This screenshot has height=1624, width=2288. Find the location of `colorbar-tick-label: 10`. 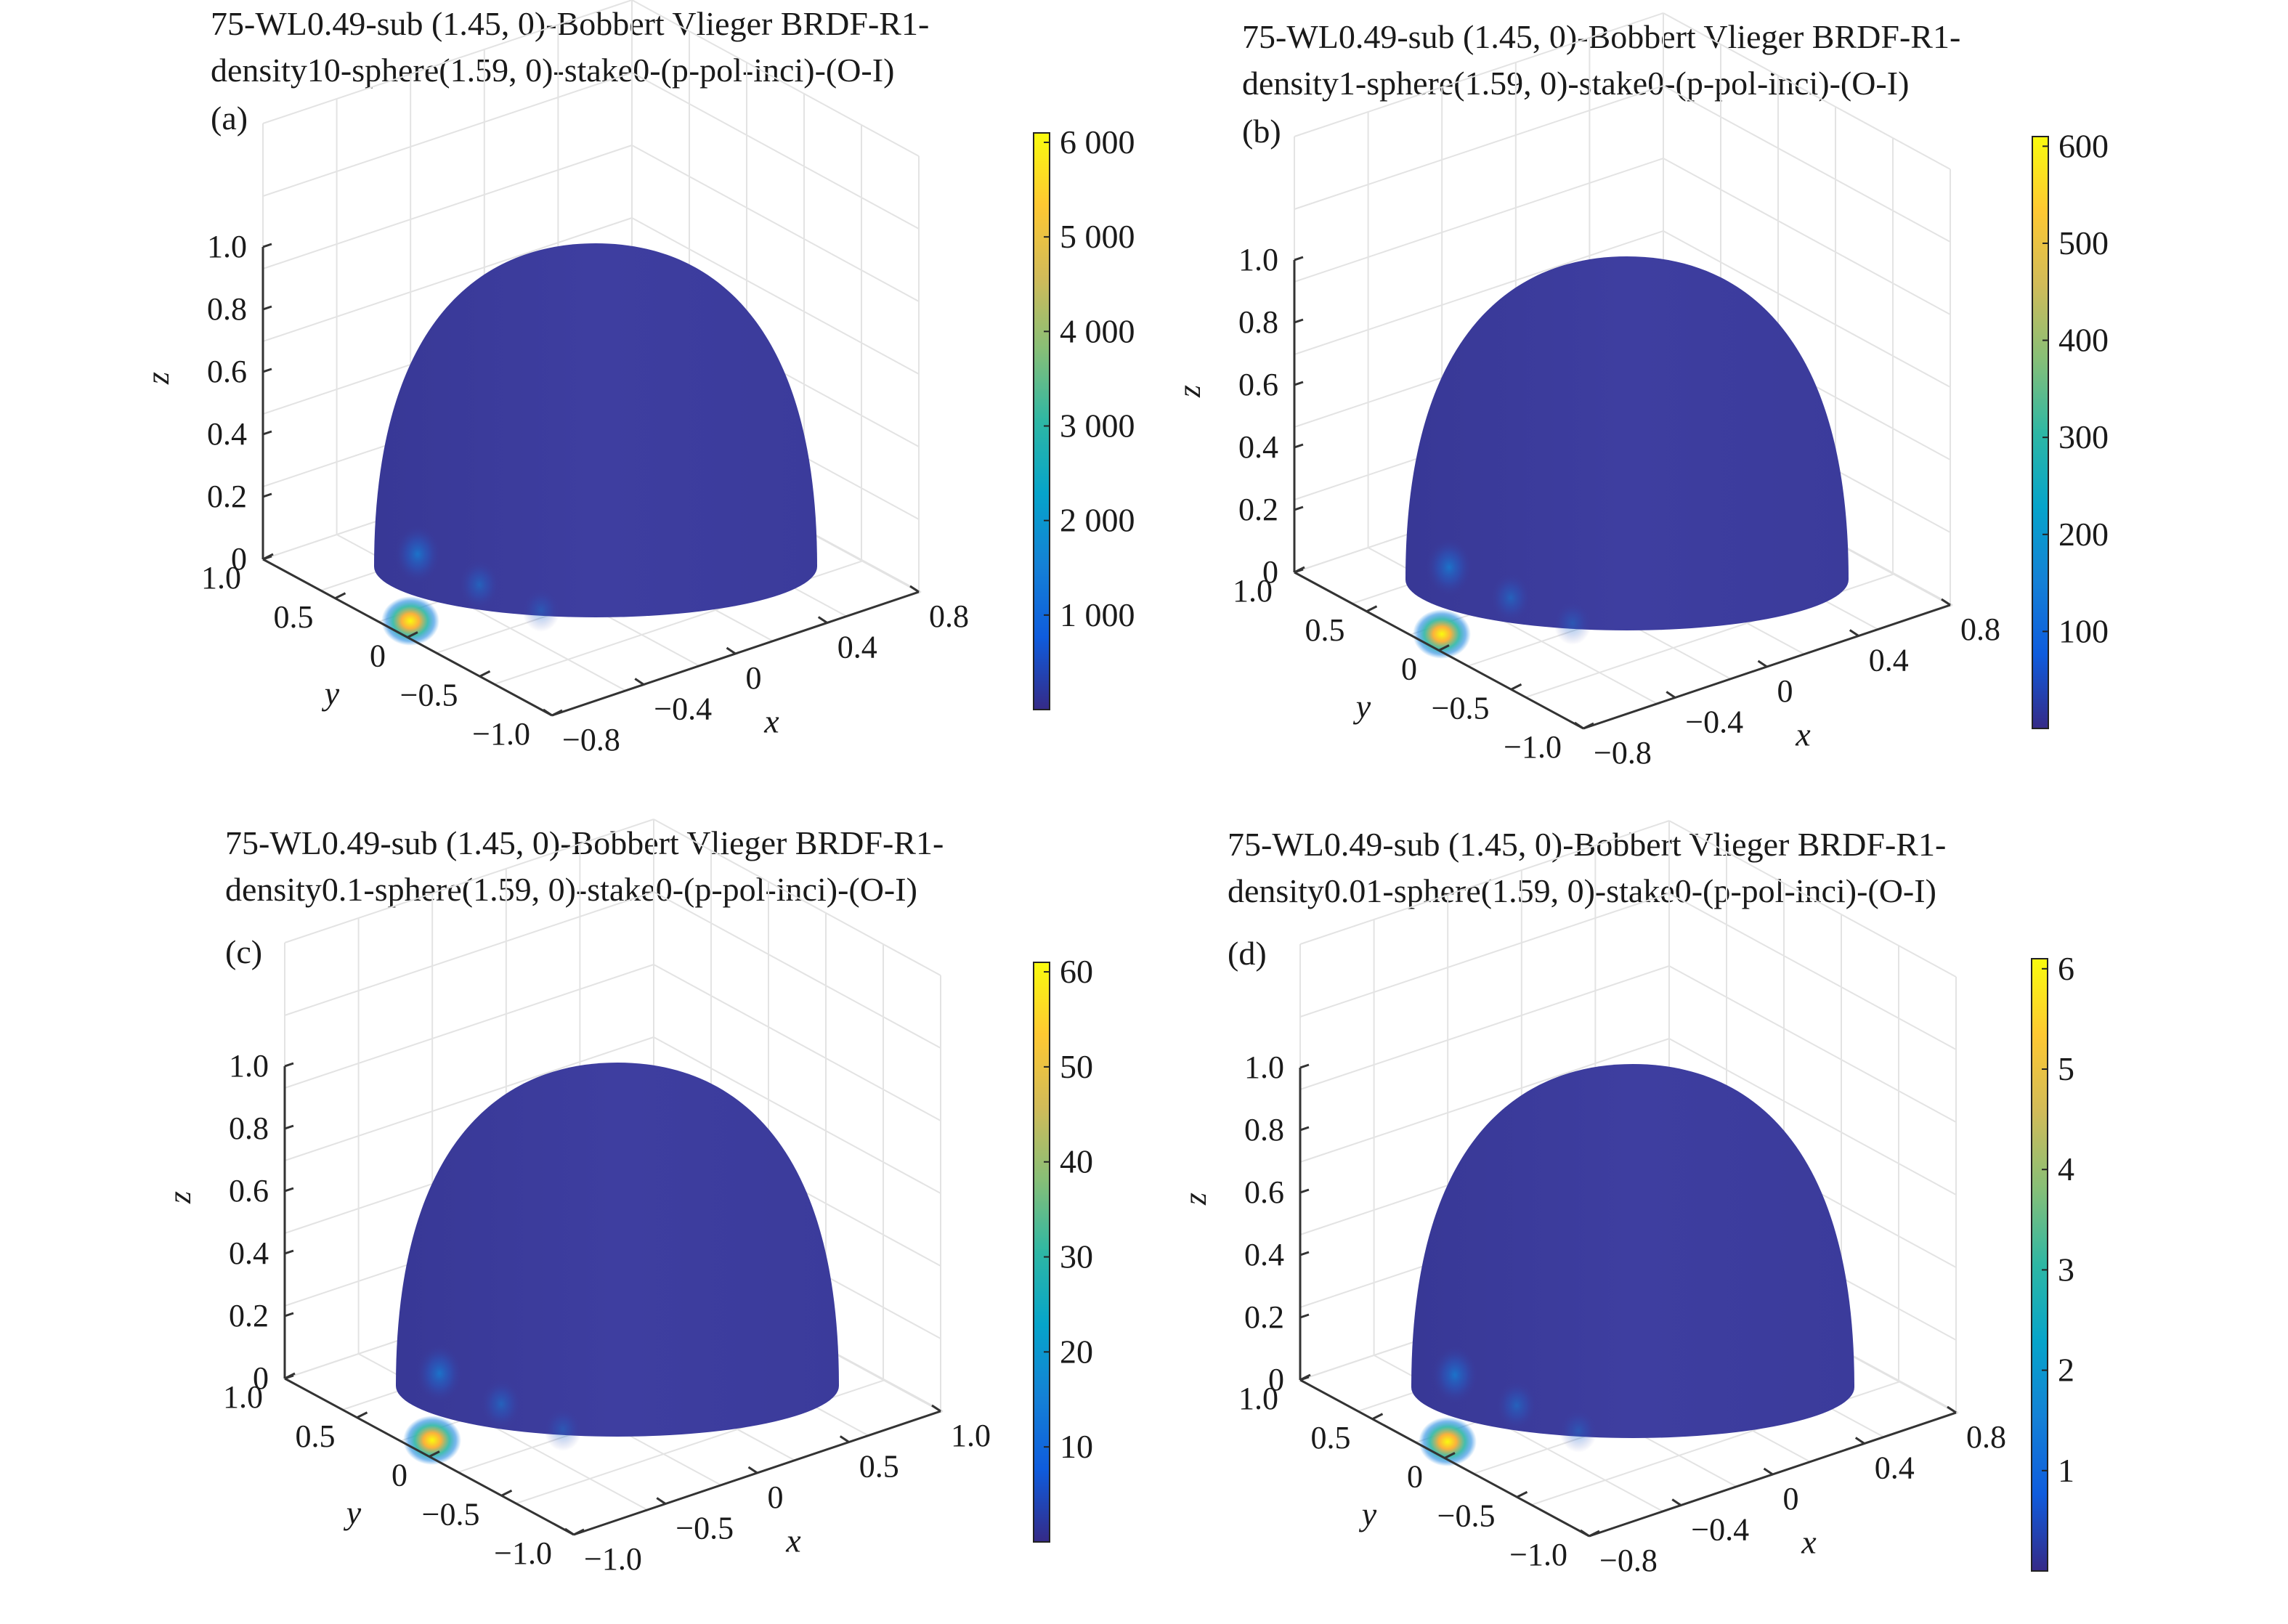

colorbar-tick-label: 10 is located at coordinates (1076, 1446).